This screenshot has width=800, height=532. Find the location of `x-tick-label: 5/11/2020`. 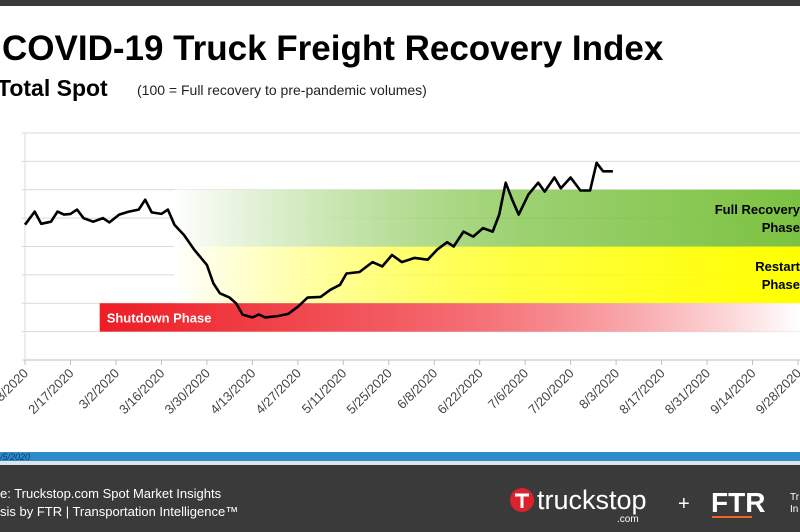

x-tick-label: 5/11/2020 is located at coordinates (324, 391).